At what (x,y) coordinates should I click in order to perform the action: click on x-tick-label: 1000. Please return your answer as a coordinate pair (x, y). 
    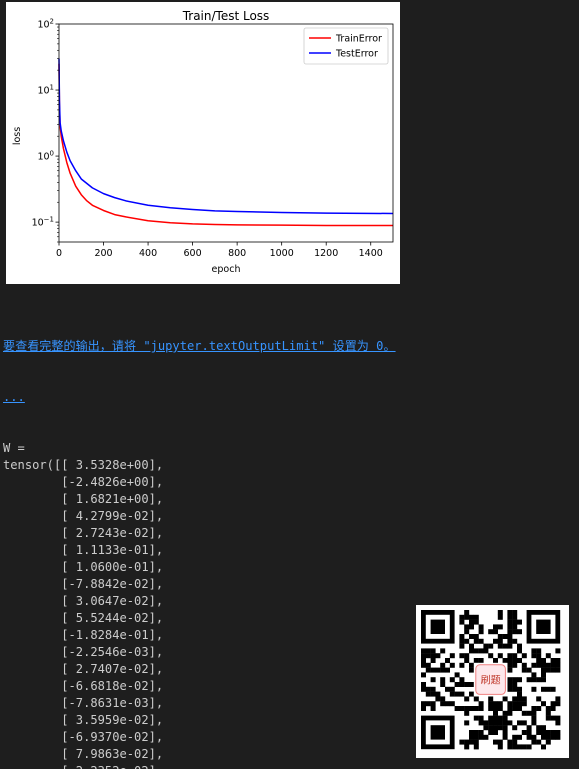
    Looking at the image, I should click on (282, 253).